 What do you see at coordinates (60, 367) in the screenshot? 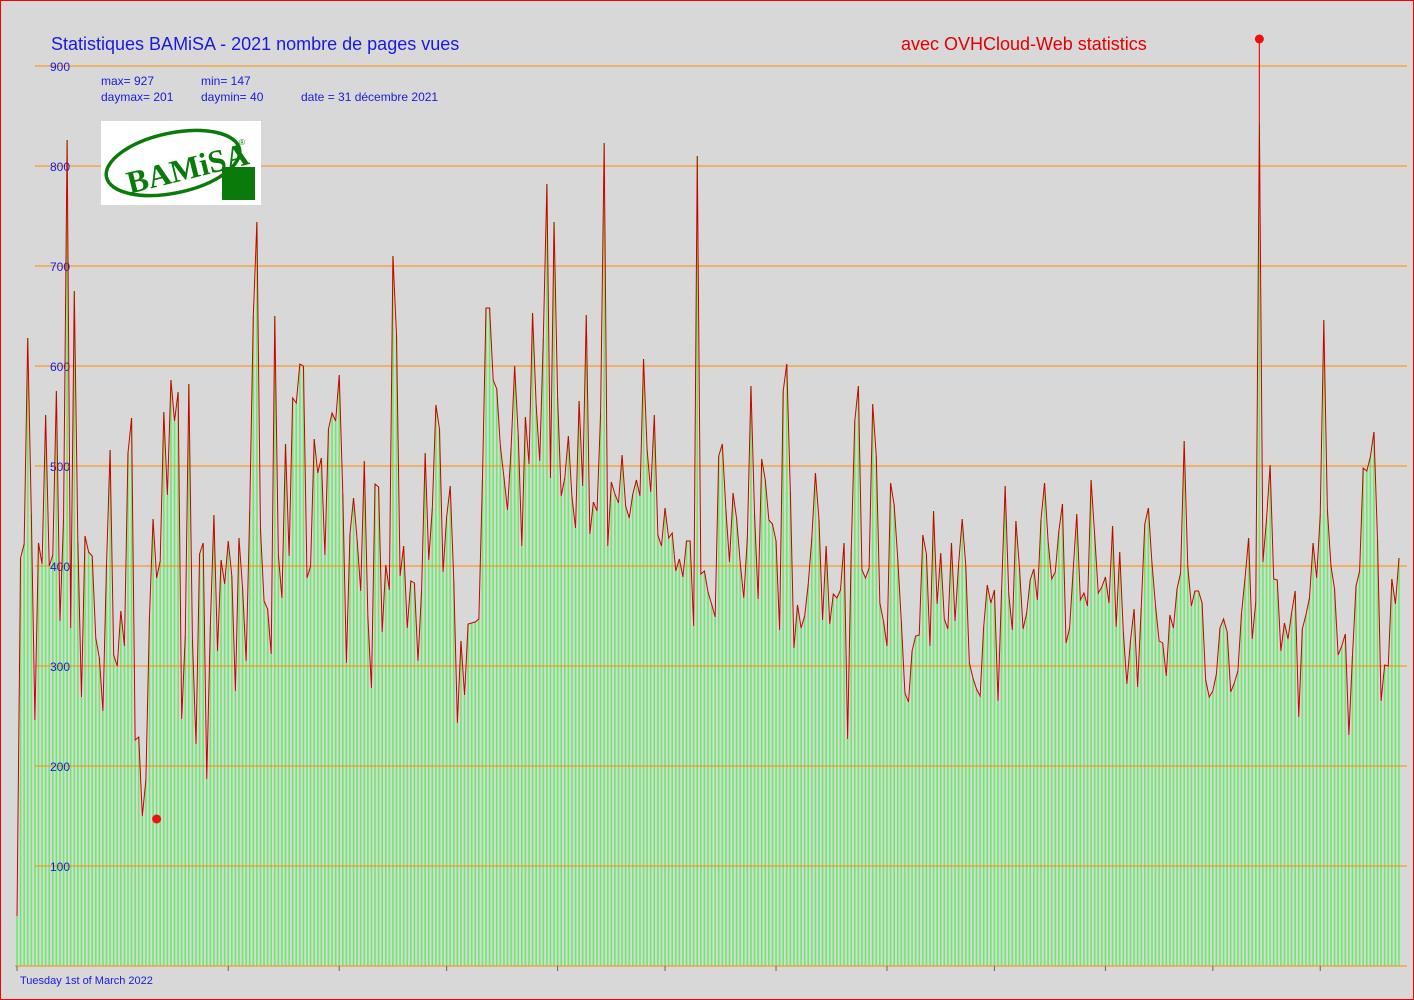
I see `y-tick-label: 600` at bounding box center [60, 367].